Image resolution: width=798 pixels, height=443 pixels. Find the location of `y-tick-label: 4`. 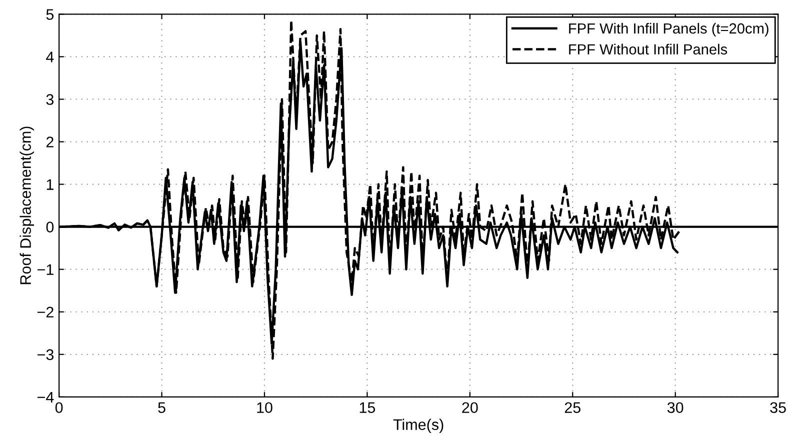

y-tick-label: 4 is located at coordinates (50, 57).